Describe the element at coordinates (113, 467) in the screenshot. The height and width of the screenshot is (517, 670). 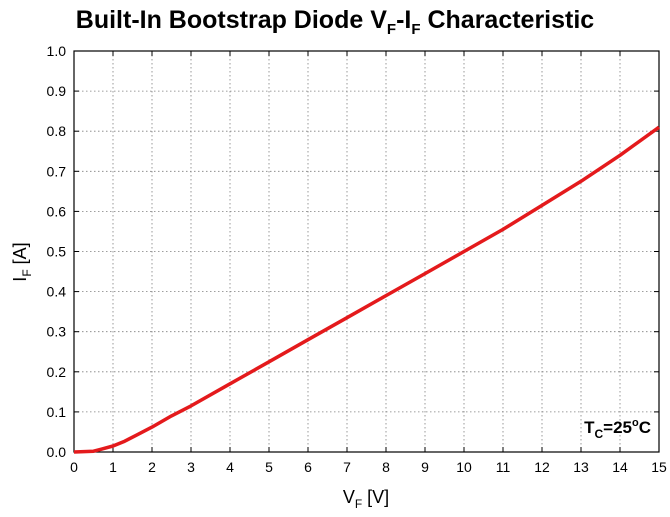
I see `x-tick-label: 1` at that location.